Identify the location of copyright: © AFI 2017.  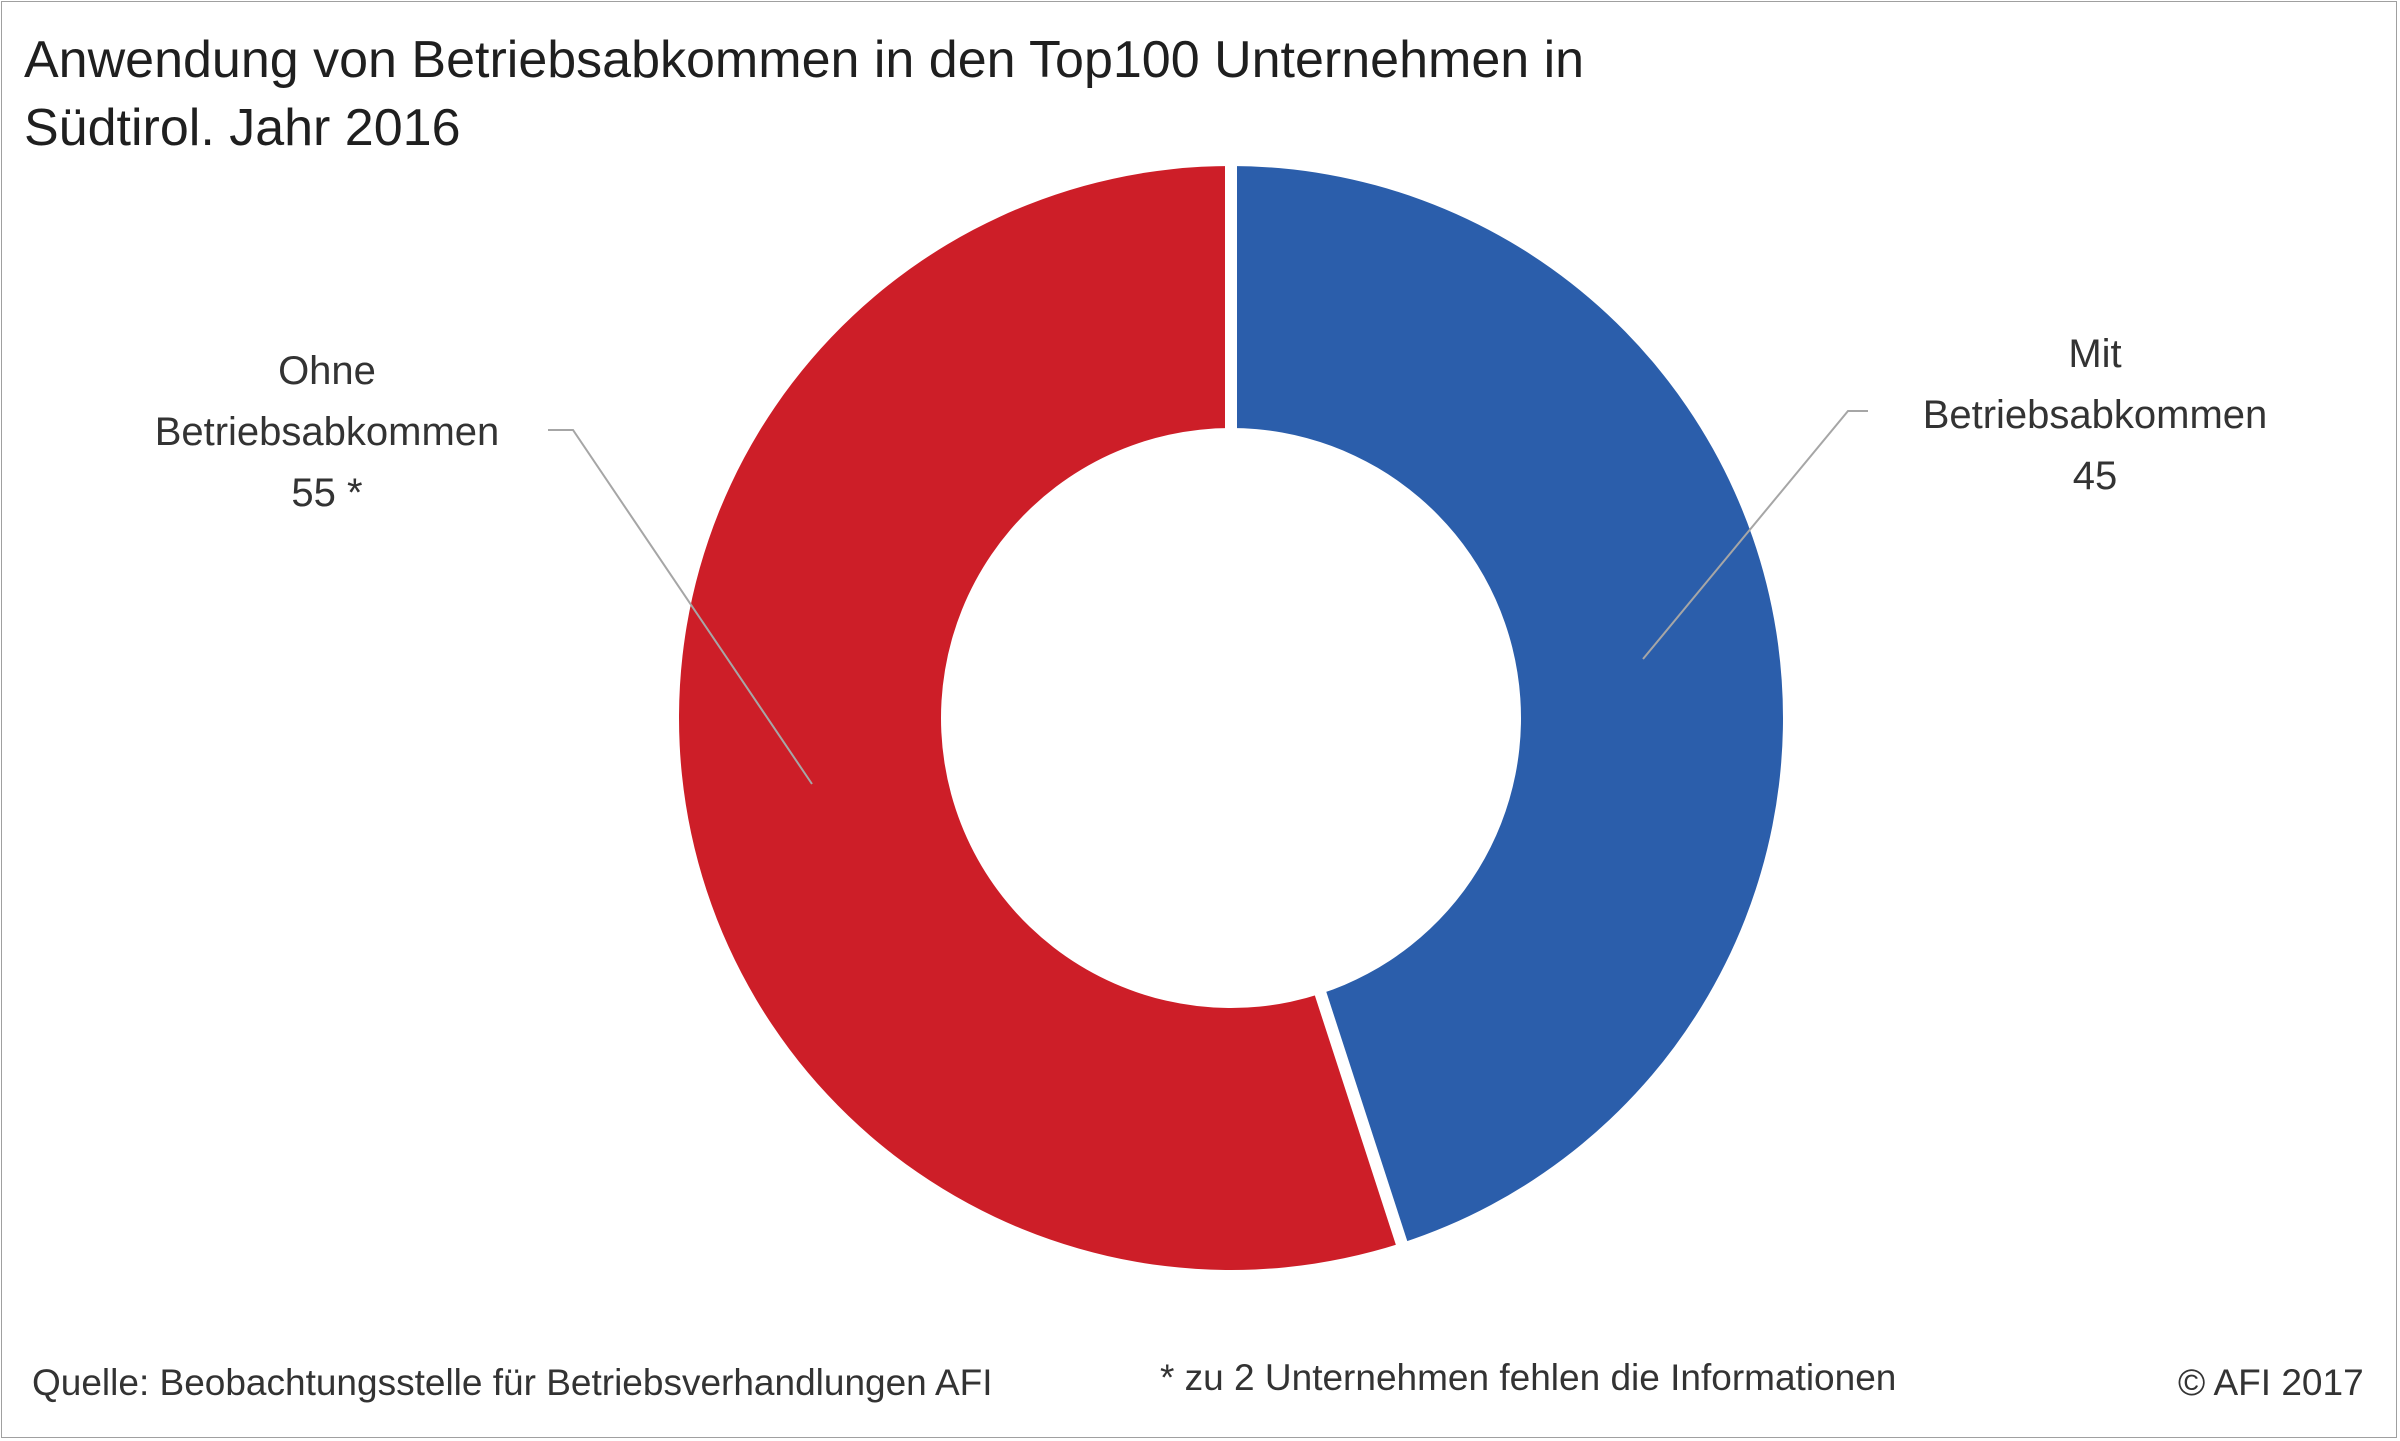
(2271, 1382).